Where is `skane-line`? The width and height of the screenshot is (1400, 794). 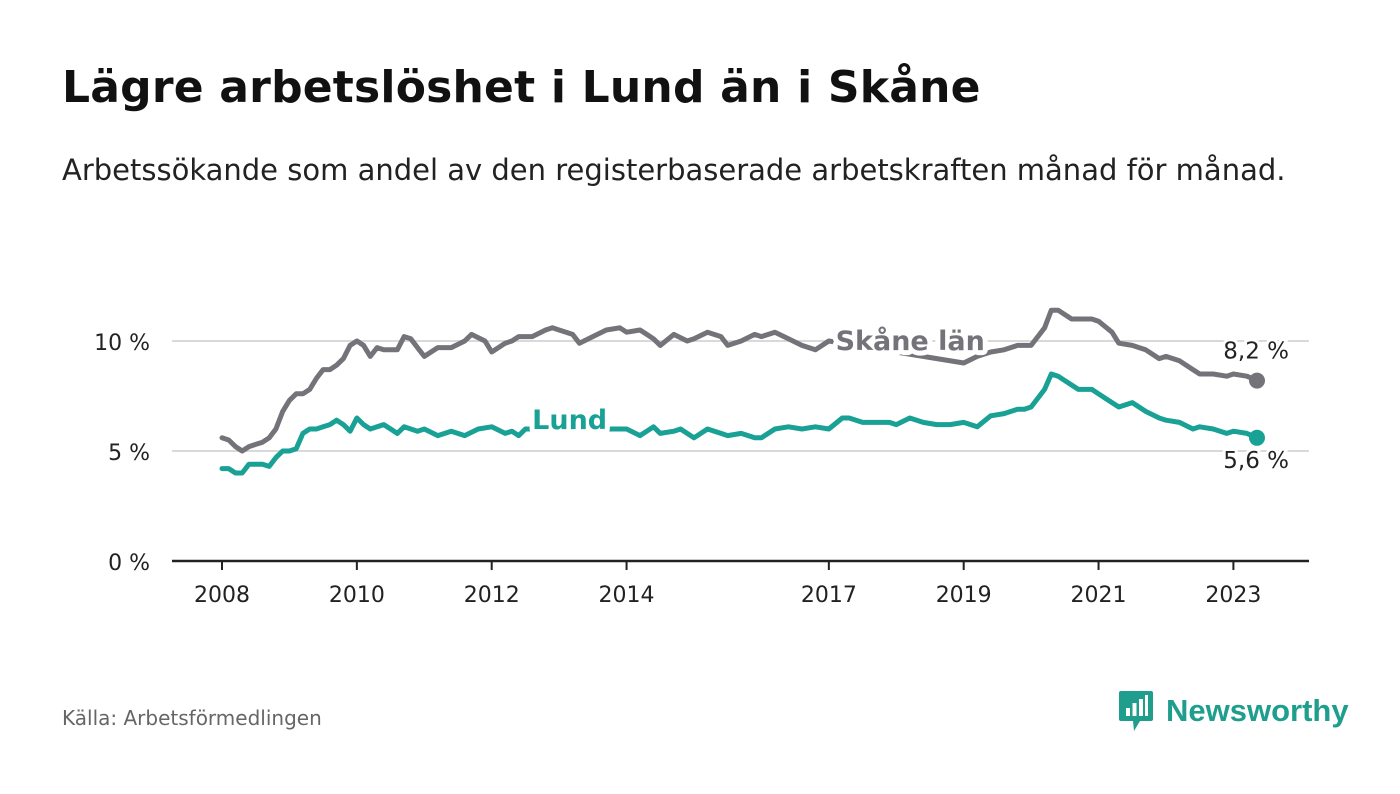
skane-line is located at coordinates (739, 380).